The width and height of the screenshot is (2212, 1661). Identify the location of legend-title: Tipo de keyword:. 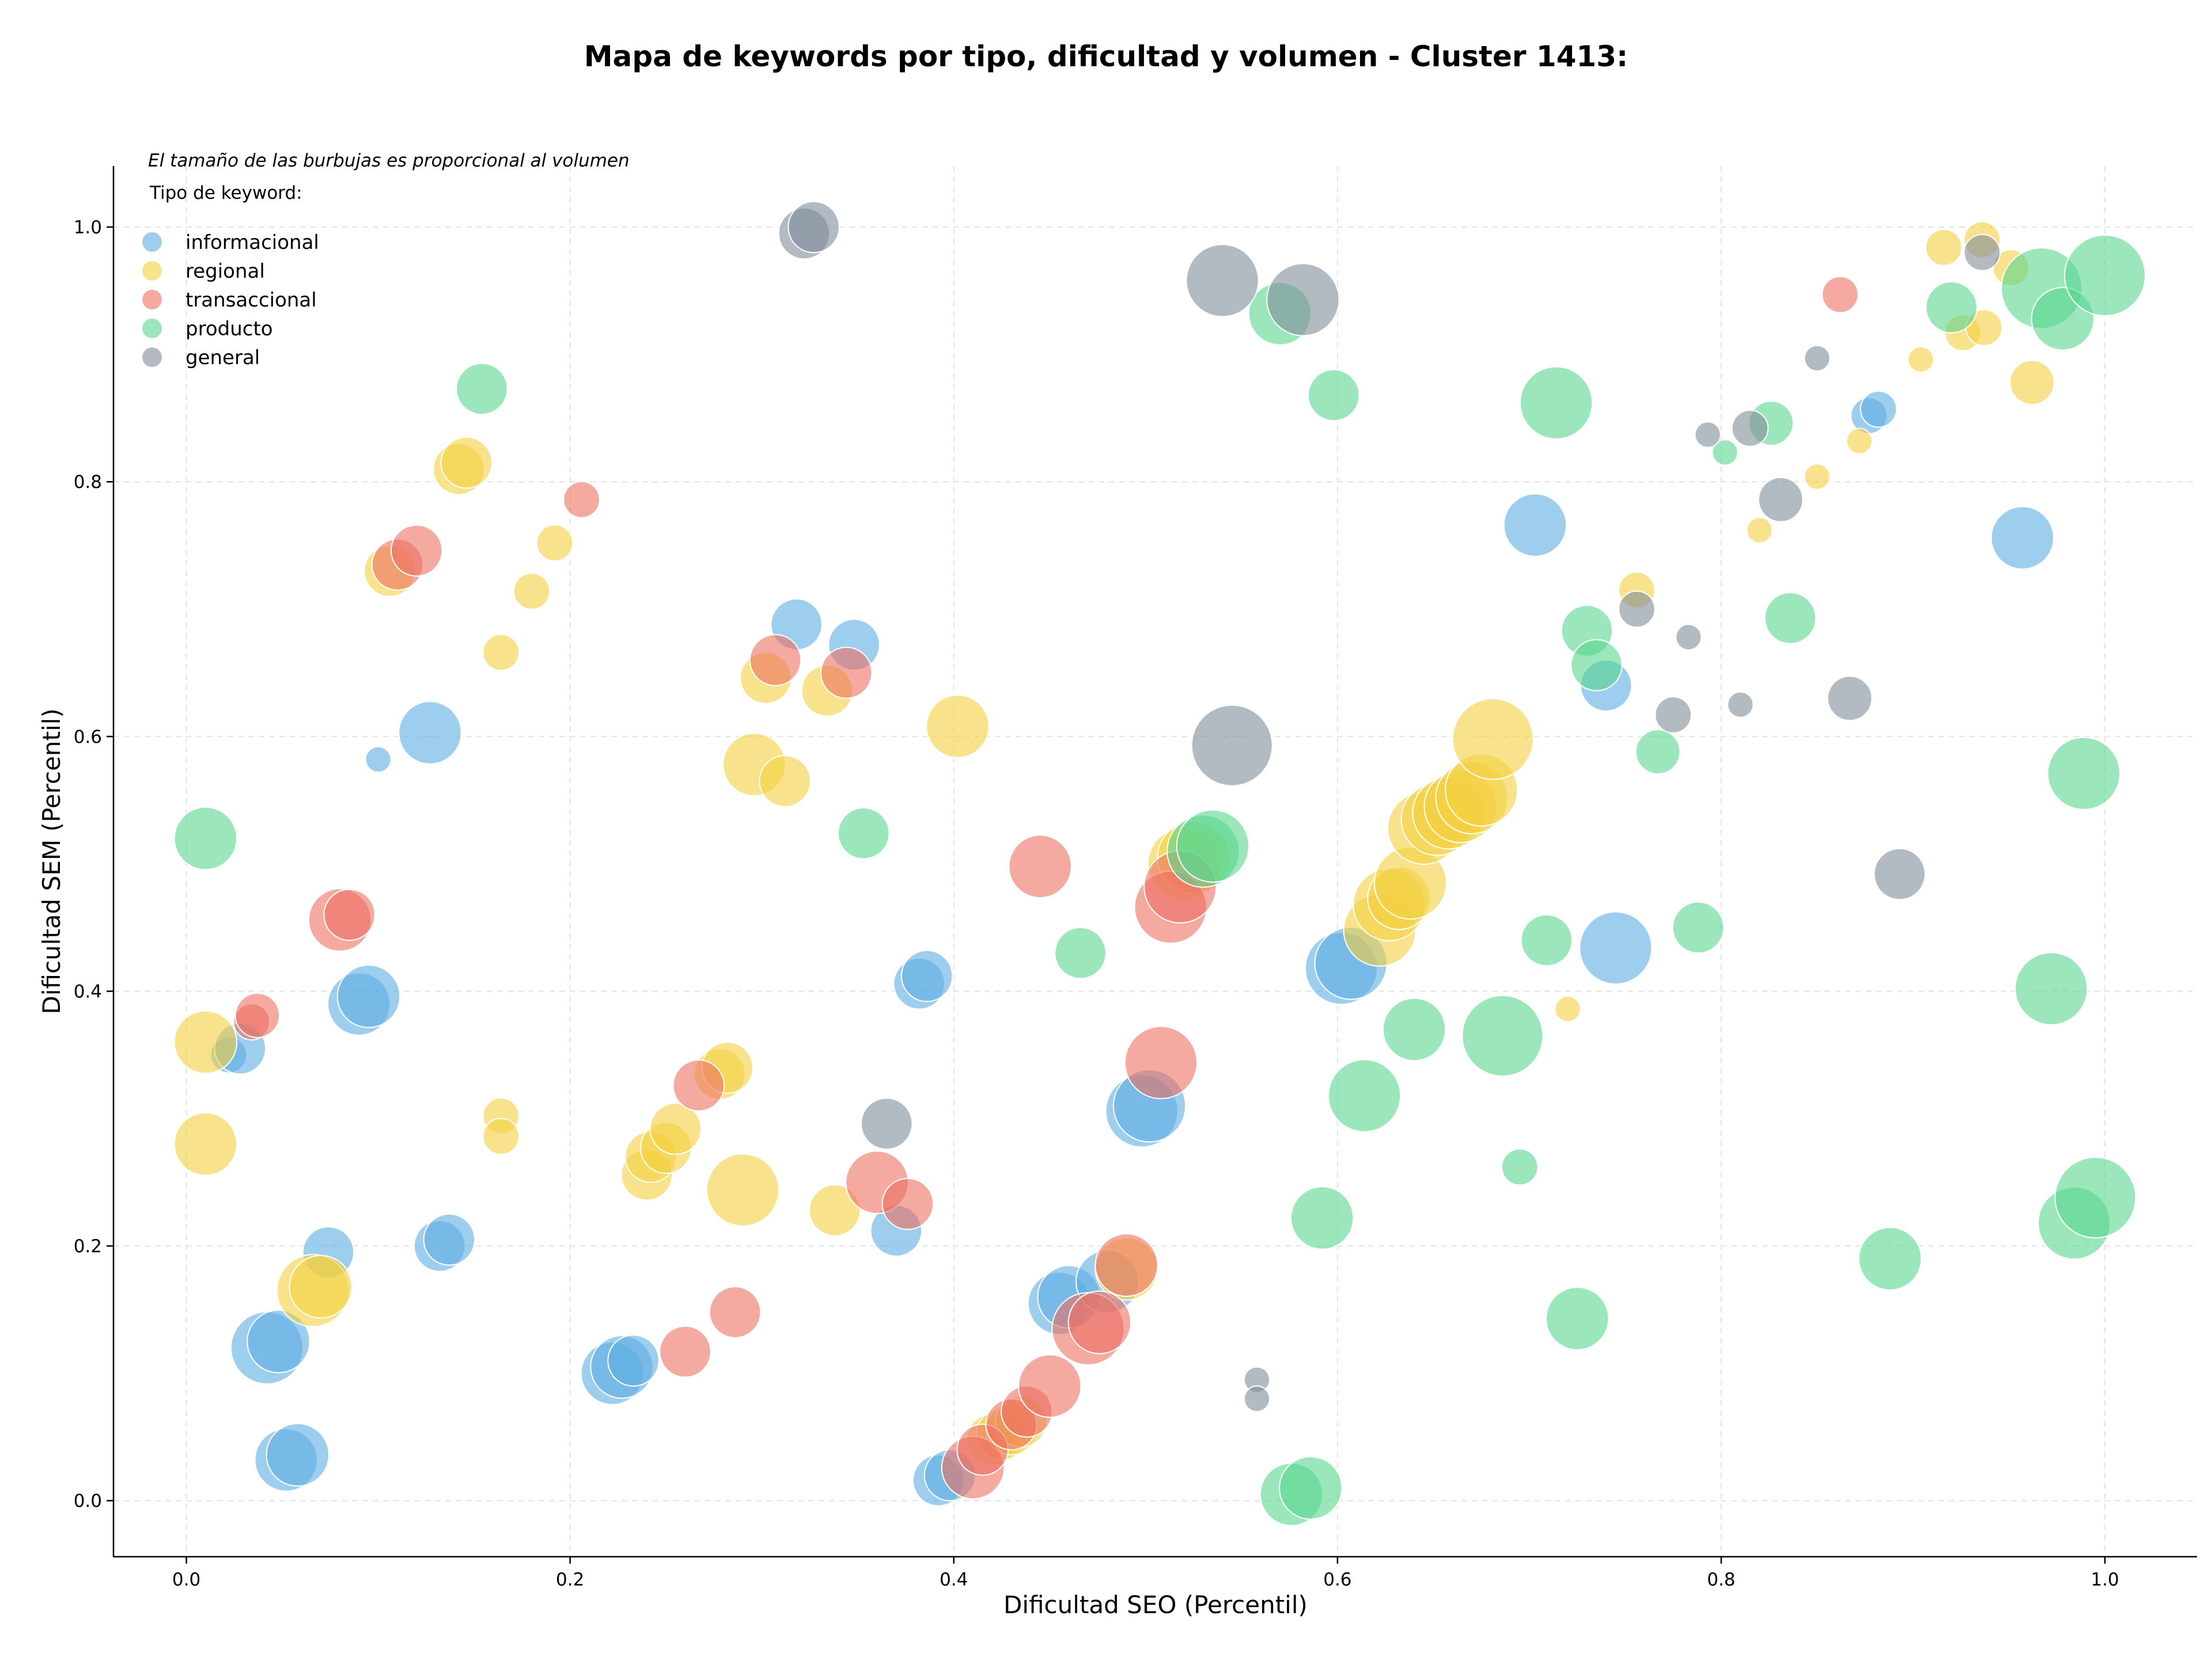
(225, 193).